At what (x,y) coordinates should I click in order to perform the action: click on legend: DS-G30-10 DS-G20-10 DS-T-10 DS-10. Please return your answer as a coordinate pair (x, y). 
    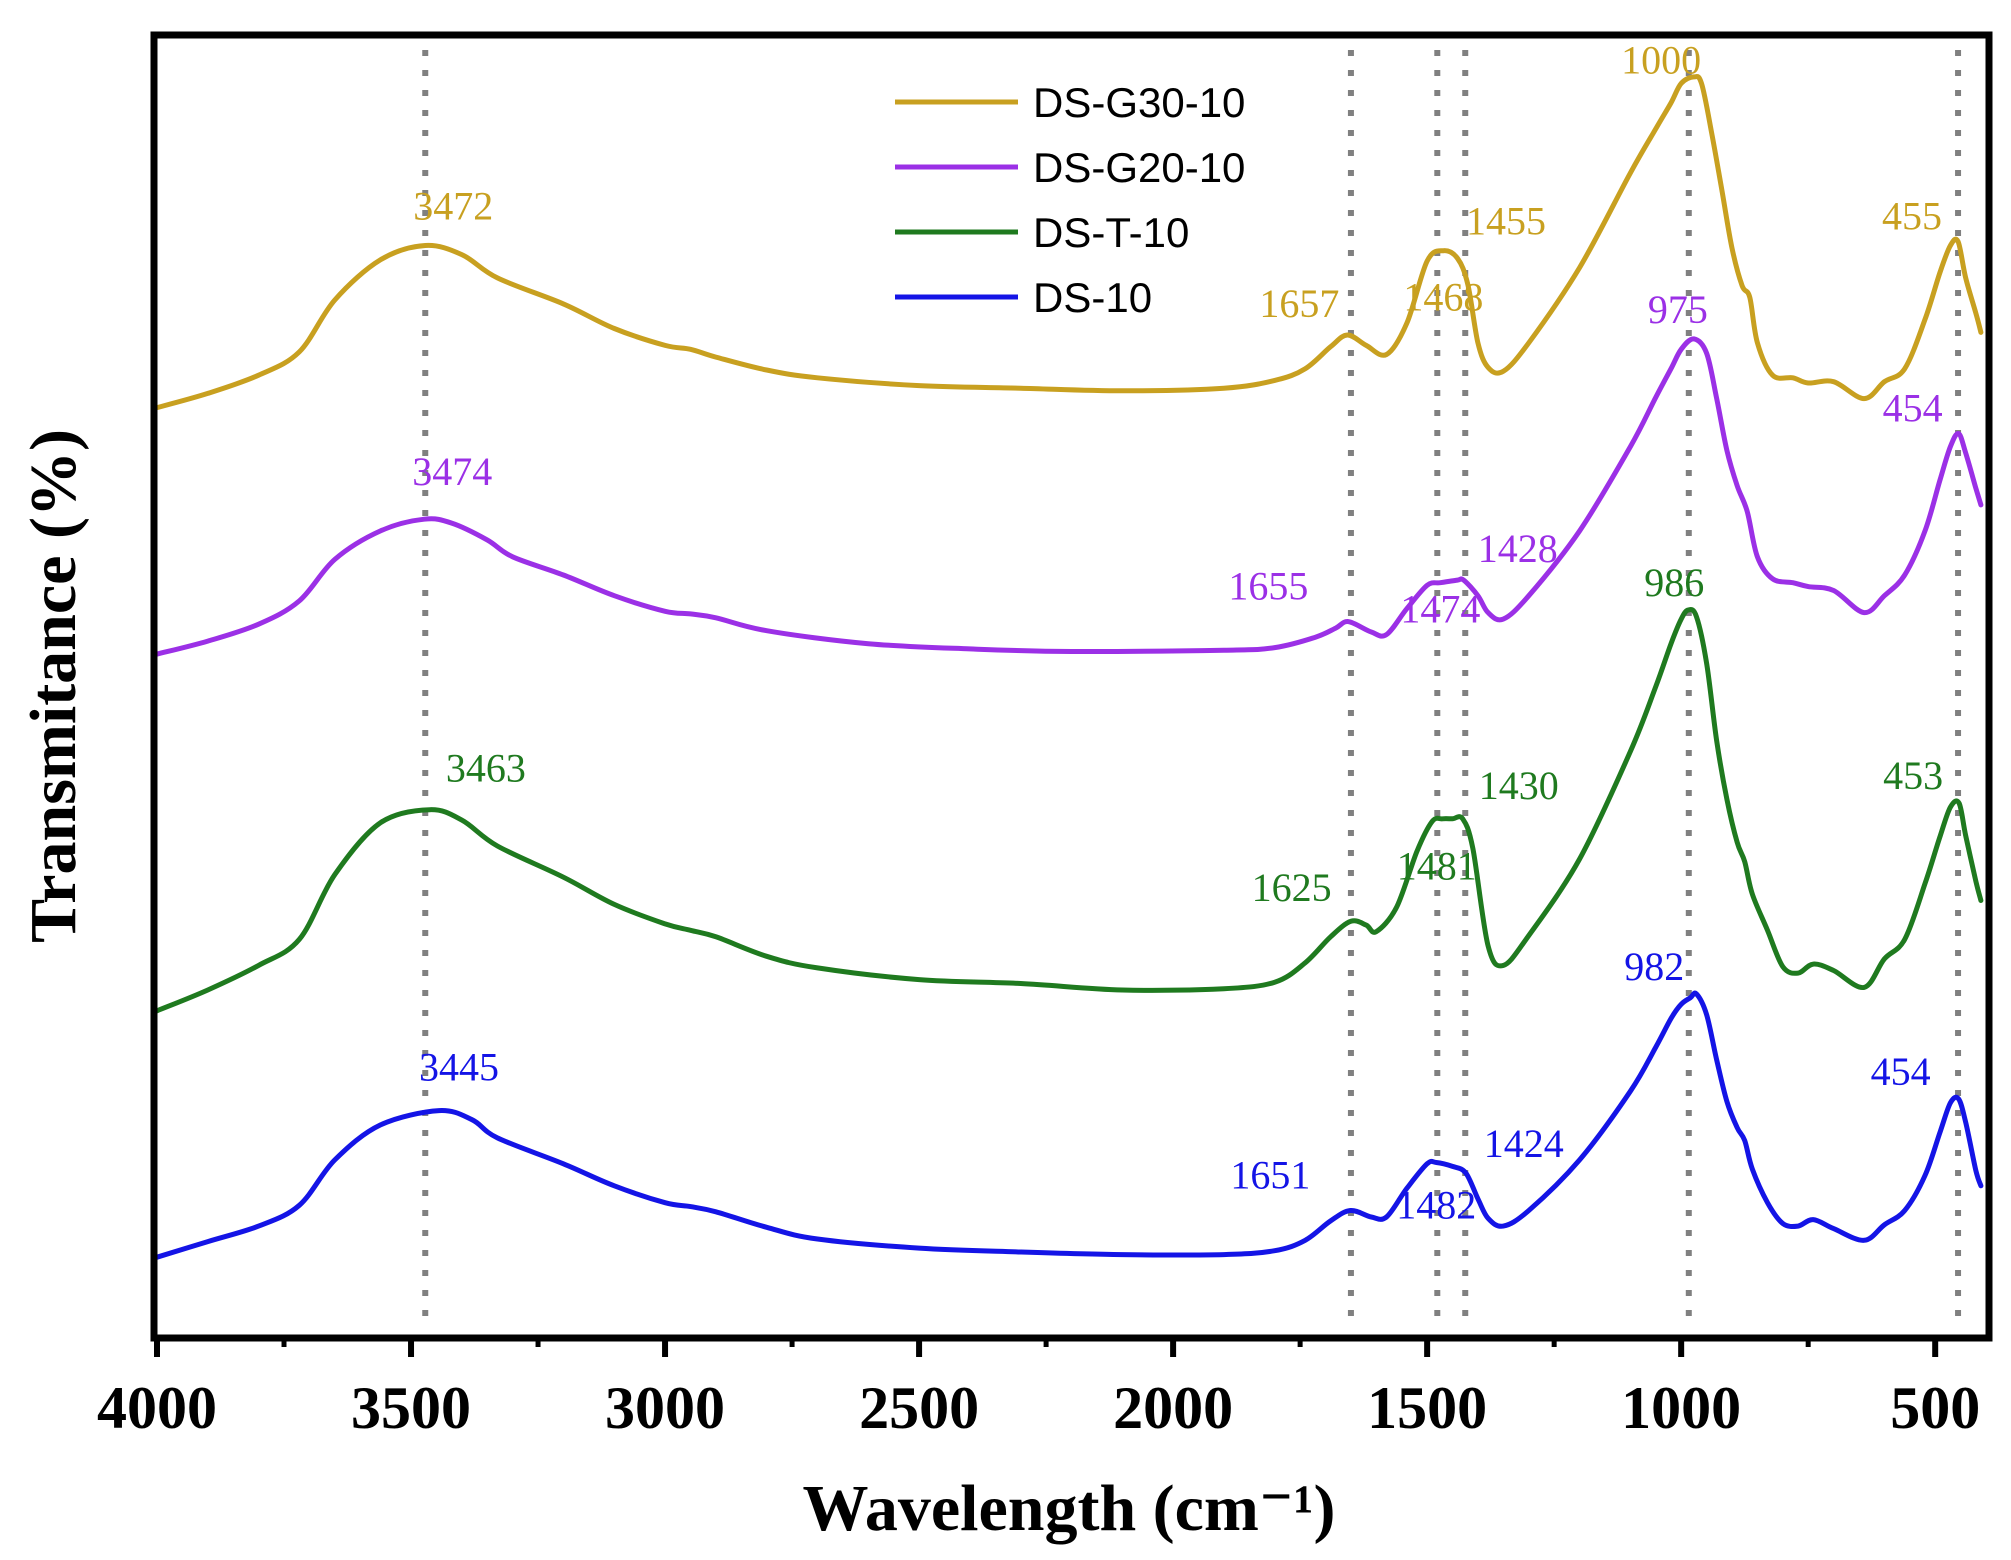
    Looking at the image, I should click on (1070, 200).